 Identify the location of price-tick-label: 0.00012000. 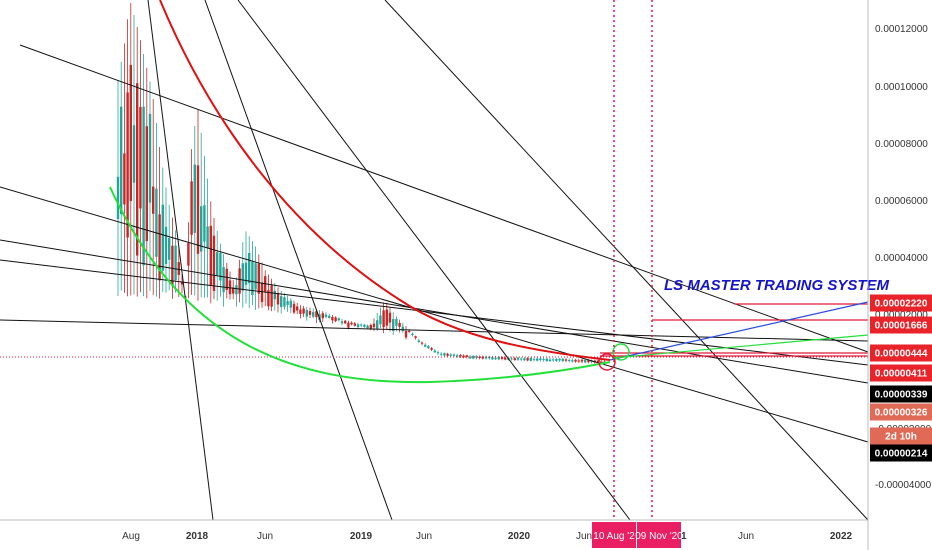
(901, 29).